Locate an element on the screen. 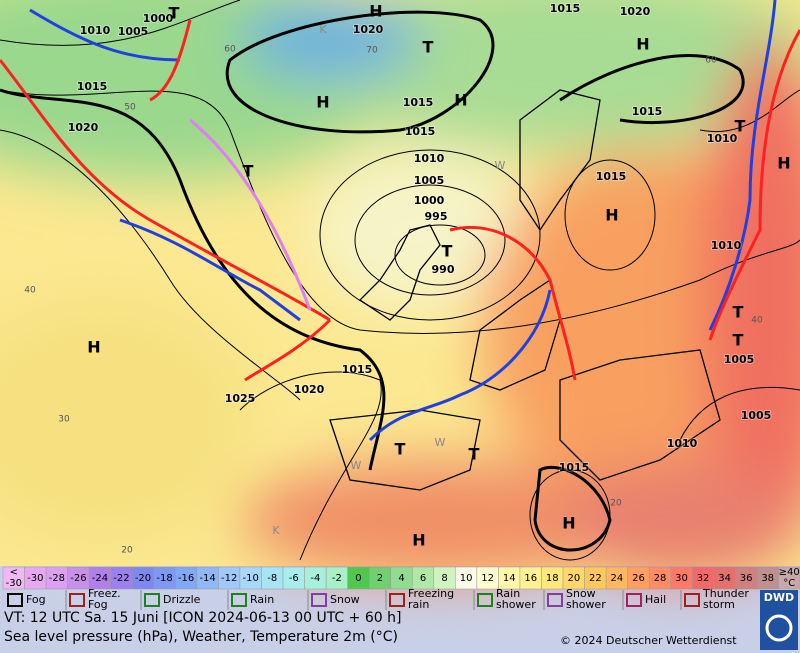 The image size is (800, 653). scale-label: -10 is located at coordinates (251, 578).